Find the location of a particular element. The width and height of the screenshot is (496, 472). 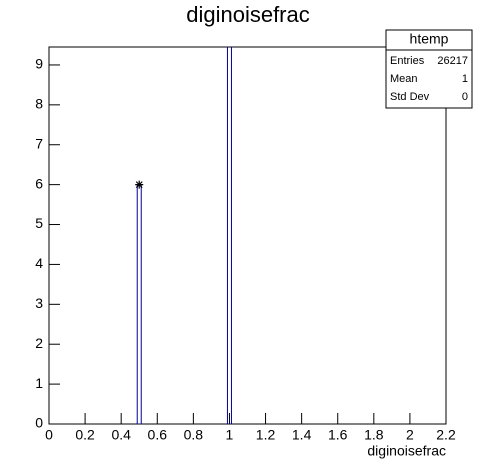

y-tick-label: 0 is located at coordinates (39, 423).